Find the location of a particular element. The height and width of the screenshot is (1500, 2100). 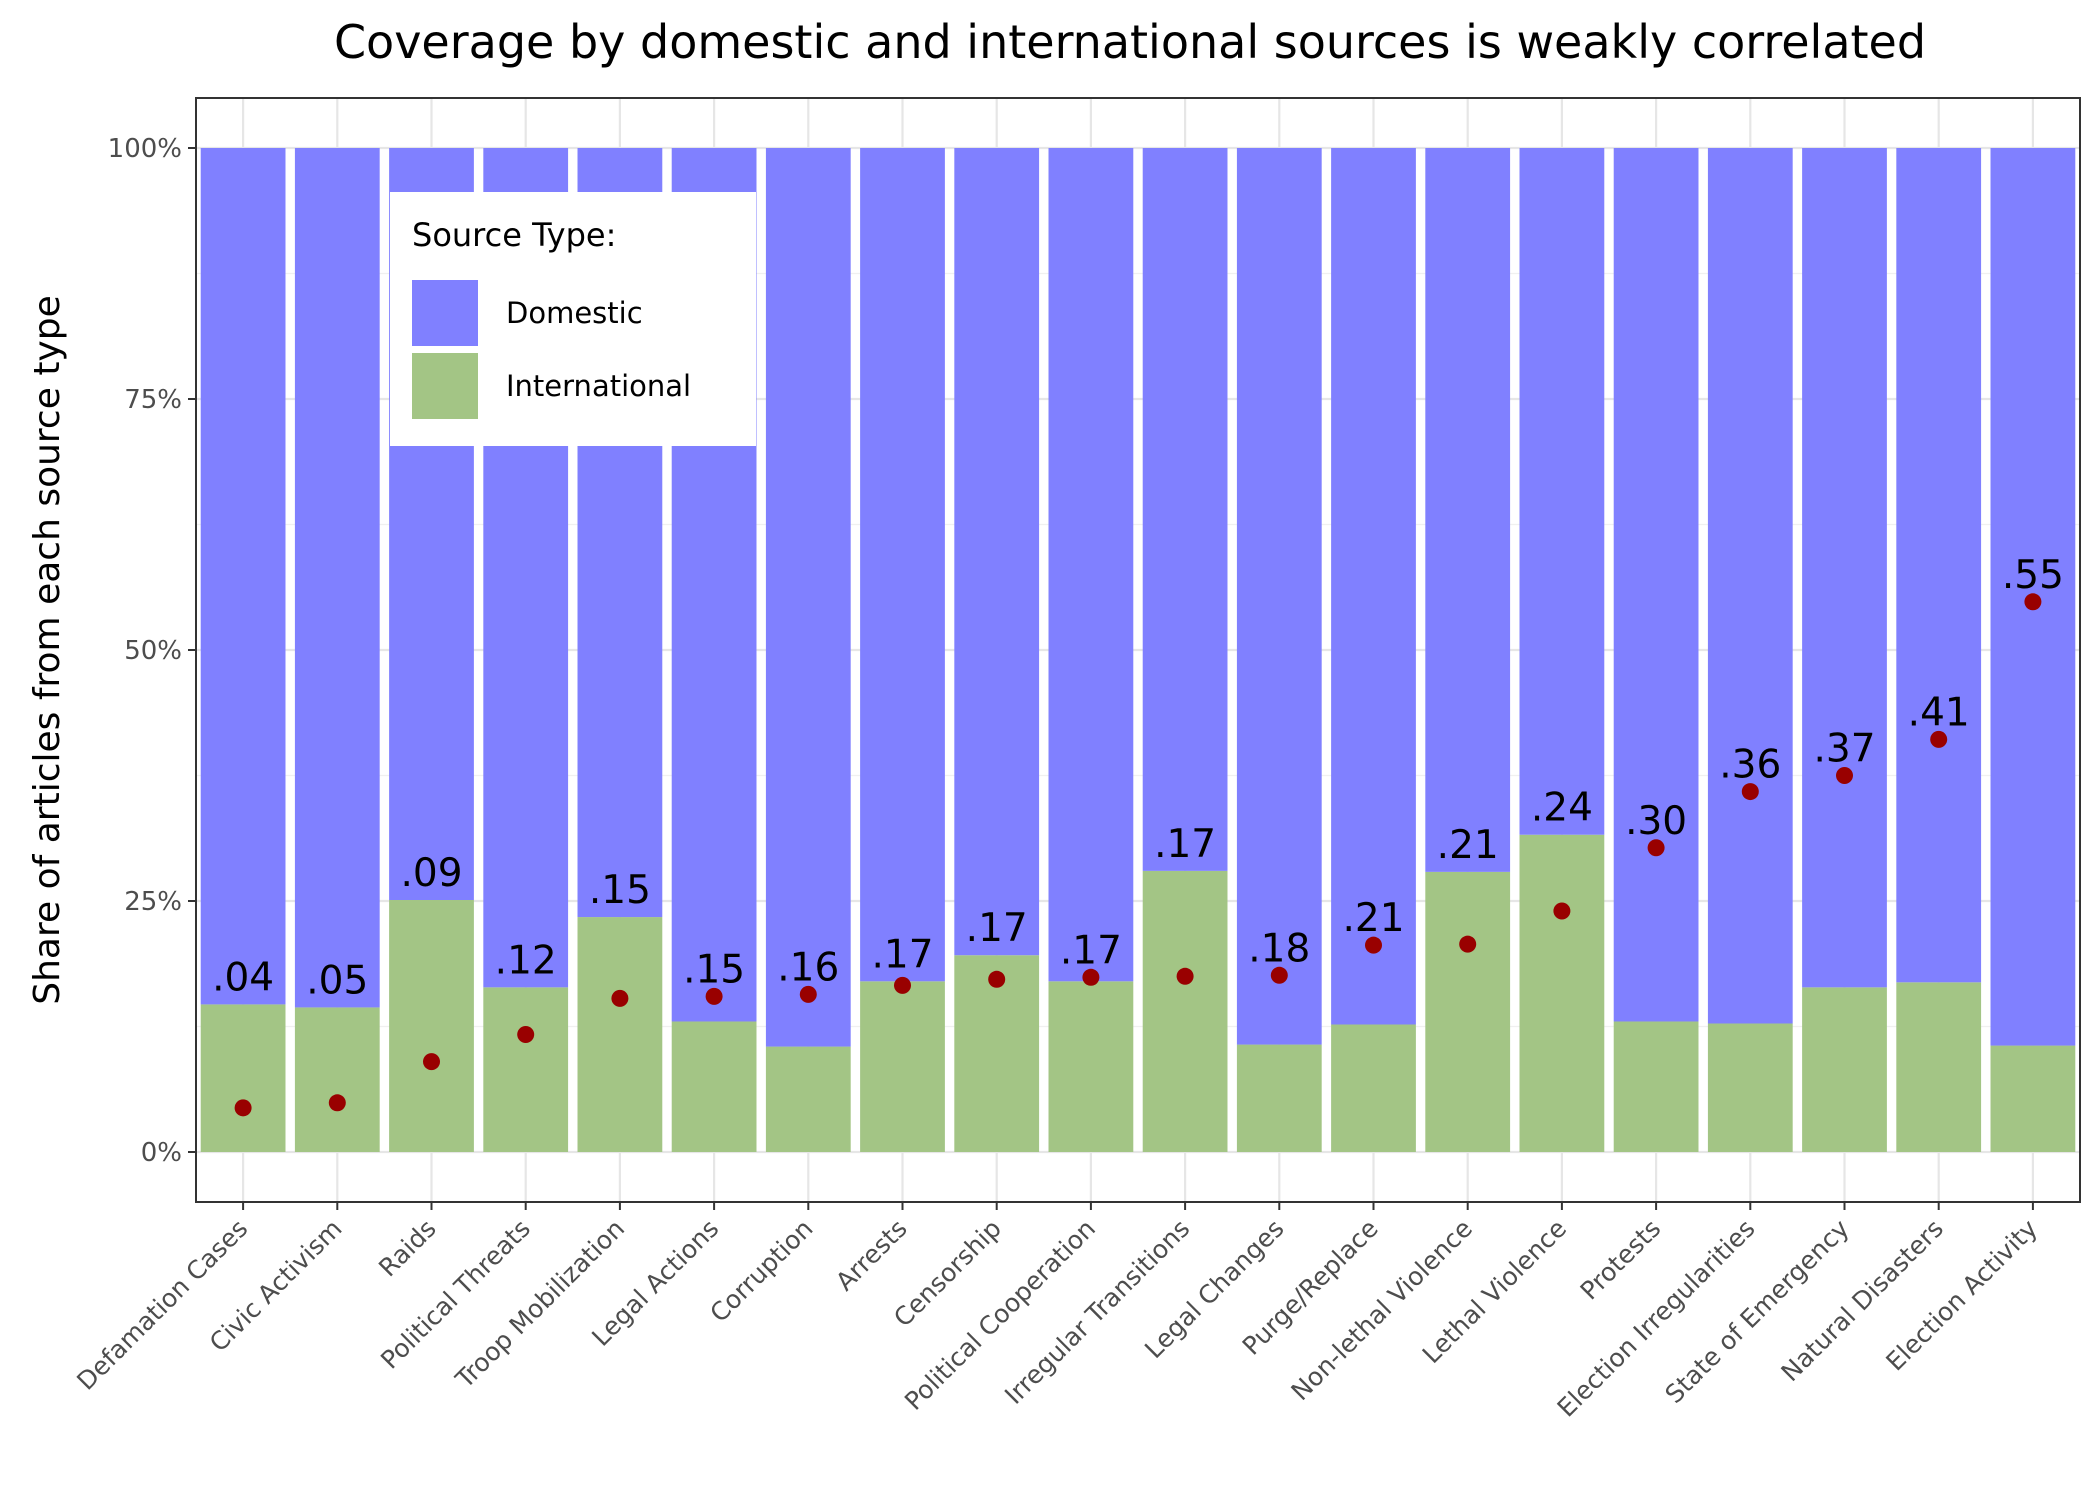

data-label: .04 is located at coordinates (243, 977).